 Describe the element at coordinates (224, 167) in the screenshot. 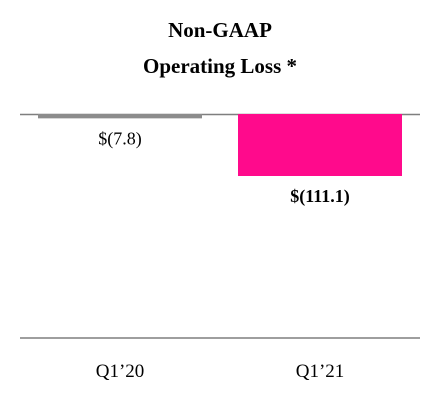

I see `value-labels-group: $(7.8) $(111.1)` at that location.